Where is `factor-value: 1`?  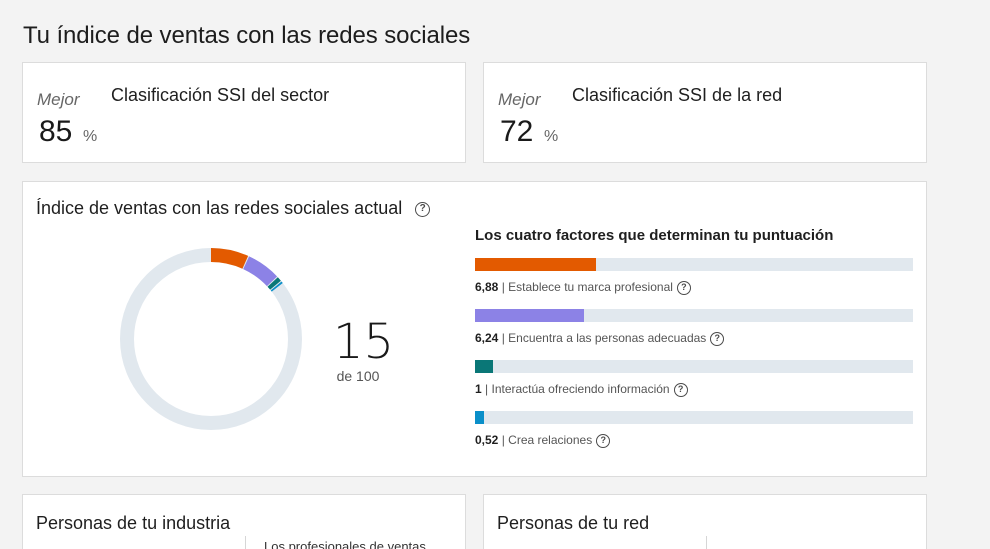 factor-value: 1 is located at coordinates (478, 389).